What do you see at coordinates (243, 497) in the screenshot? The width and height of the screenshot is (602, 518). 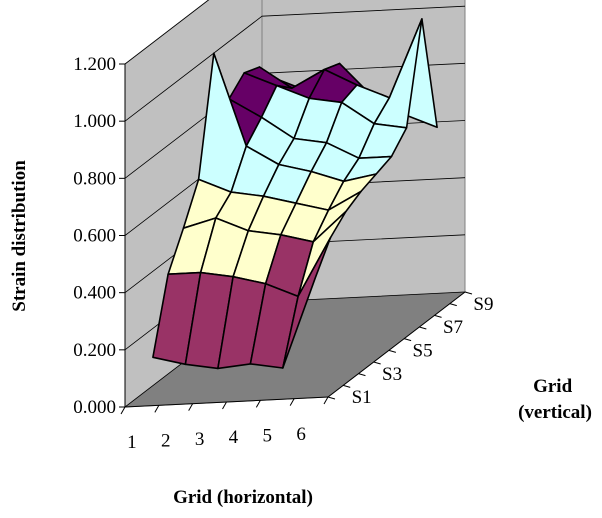 I see `x-axis-title: Grid (horizontal)` at bounding box center [243, 497].